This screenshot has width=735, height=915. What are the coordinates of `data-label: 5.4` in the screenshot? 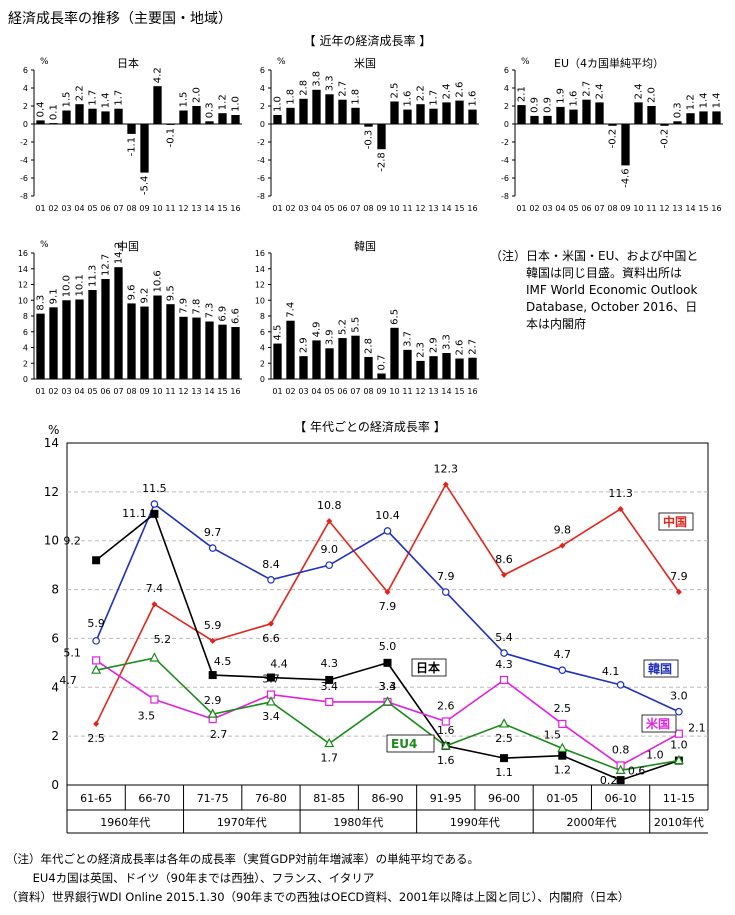 It's located at (504, 637).